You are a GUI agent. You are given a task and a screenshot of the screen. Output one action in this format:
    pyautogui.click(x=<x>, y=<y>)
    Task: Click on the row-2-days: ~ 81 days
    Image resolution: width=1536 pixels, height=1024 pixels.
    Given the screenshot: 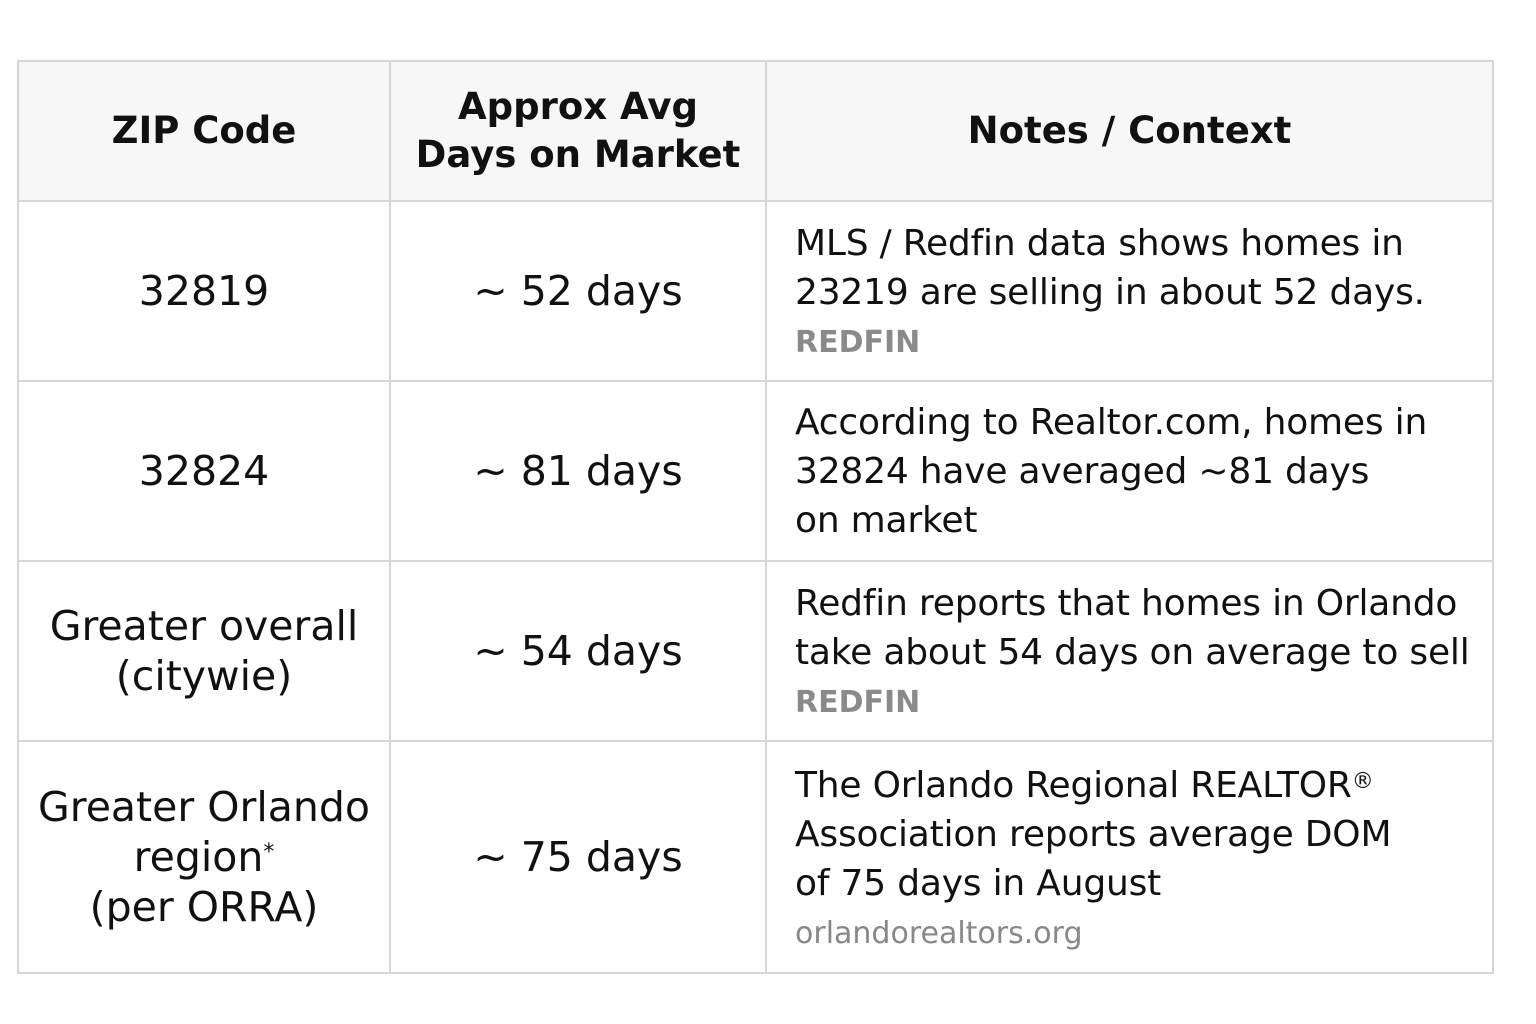 What is the action you would take?
    pyautogui.click(x=579, y=472)
    